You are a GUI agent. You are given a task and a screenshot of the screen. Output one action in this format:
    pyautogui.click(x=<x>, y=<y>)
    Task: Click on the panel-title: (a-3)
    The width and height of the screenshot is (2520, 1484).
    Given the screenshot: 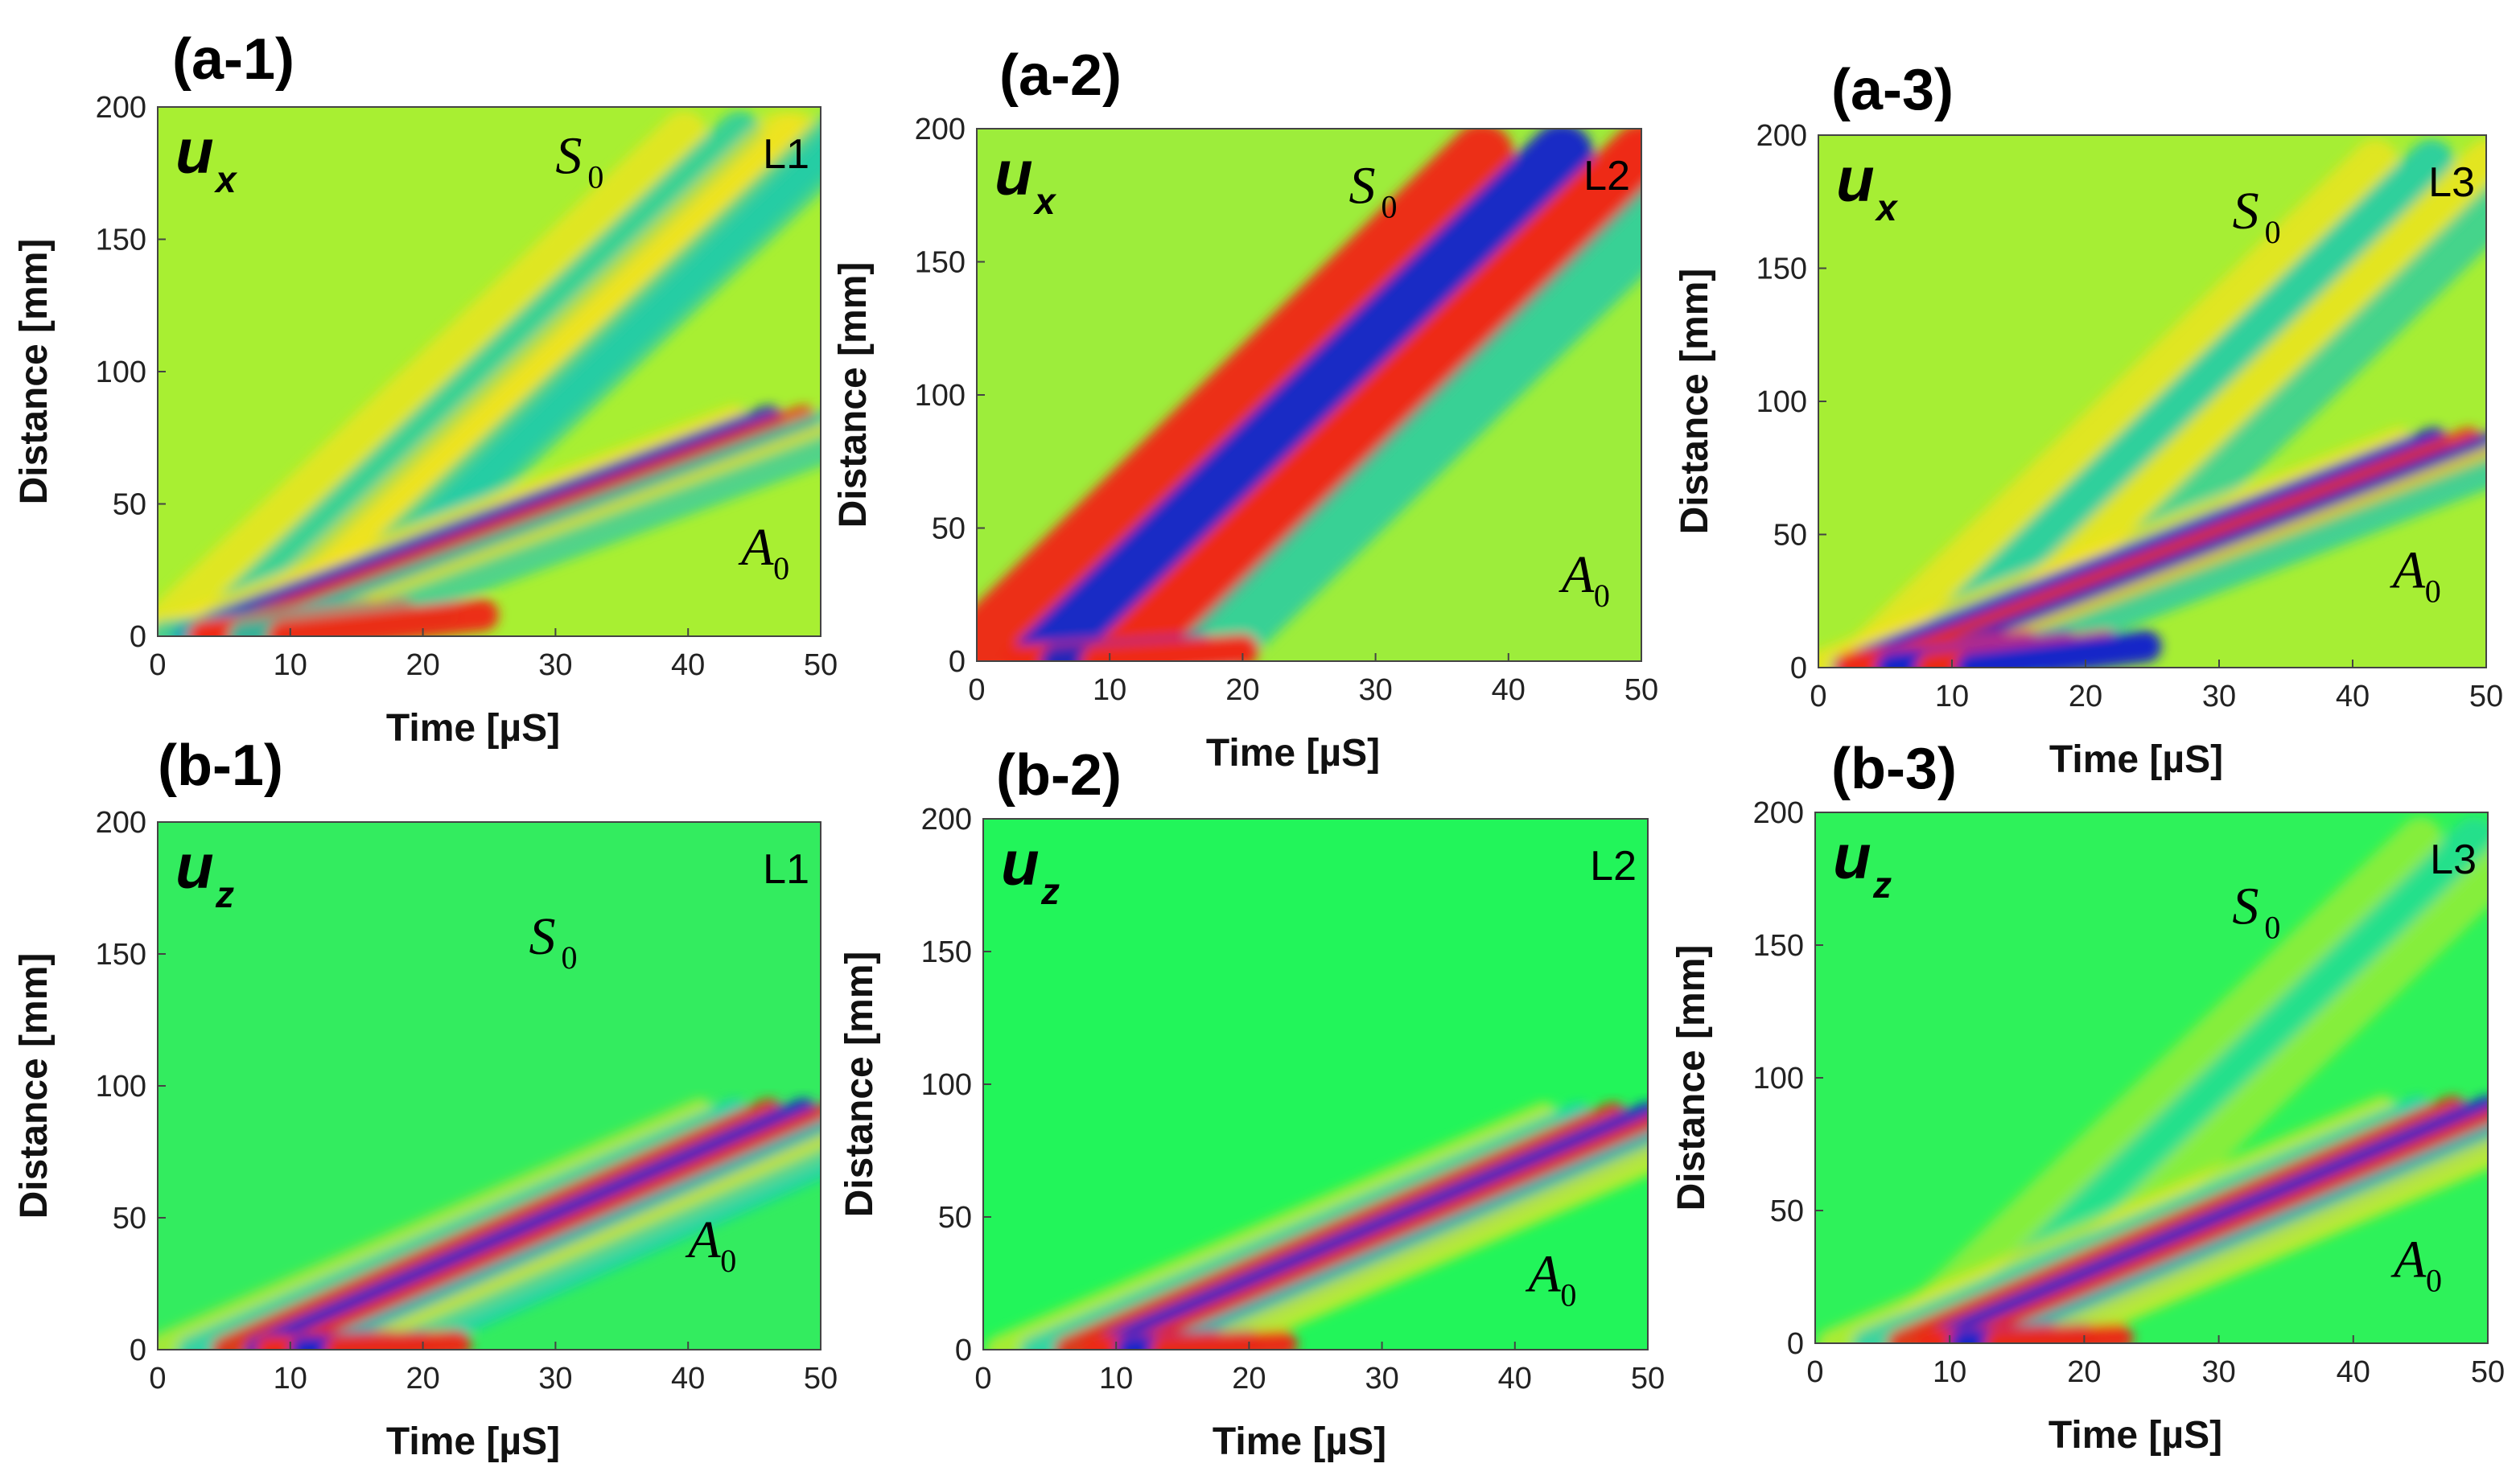 What is the action you would take?
    pyautogui.click(x=1893, y=90)
    